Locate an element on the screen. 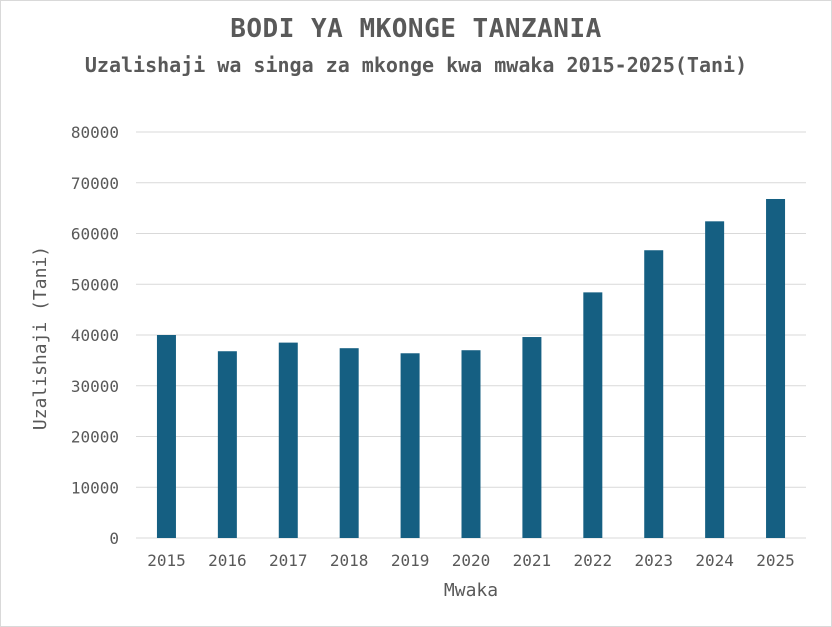 The image size is (832, 627). x-tick-label: 2022 is located at coordinates (593, 560).